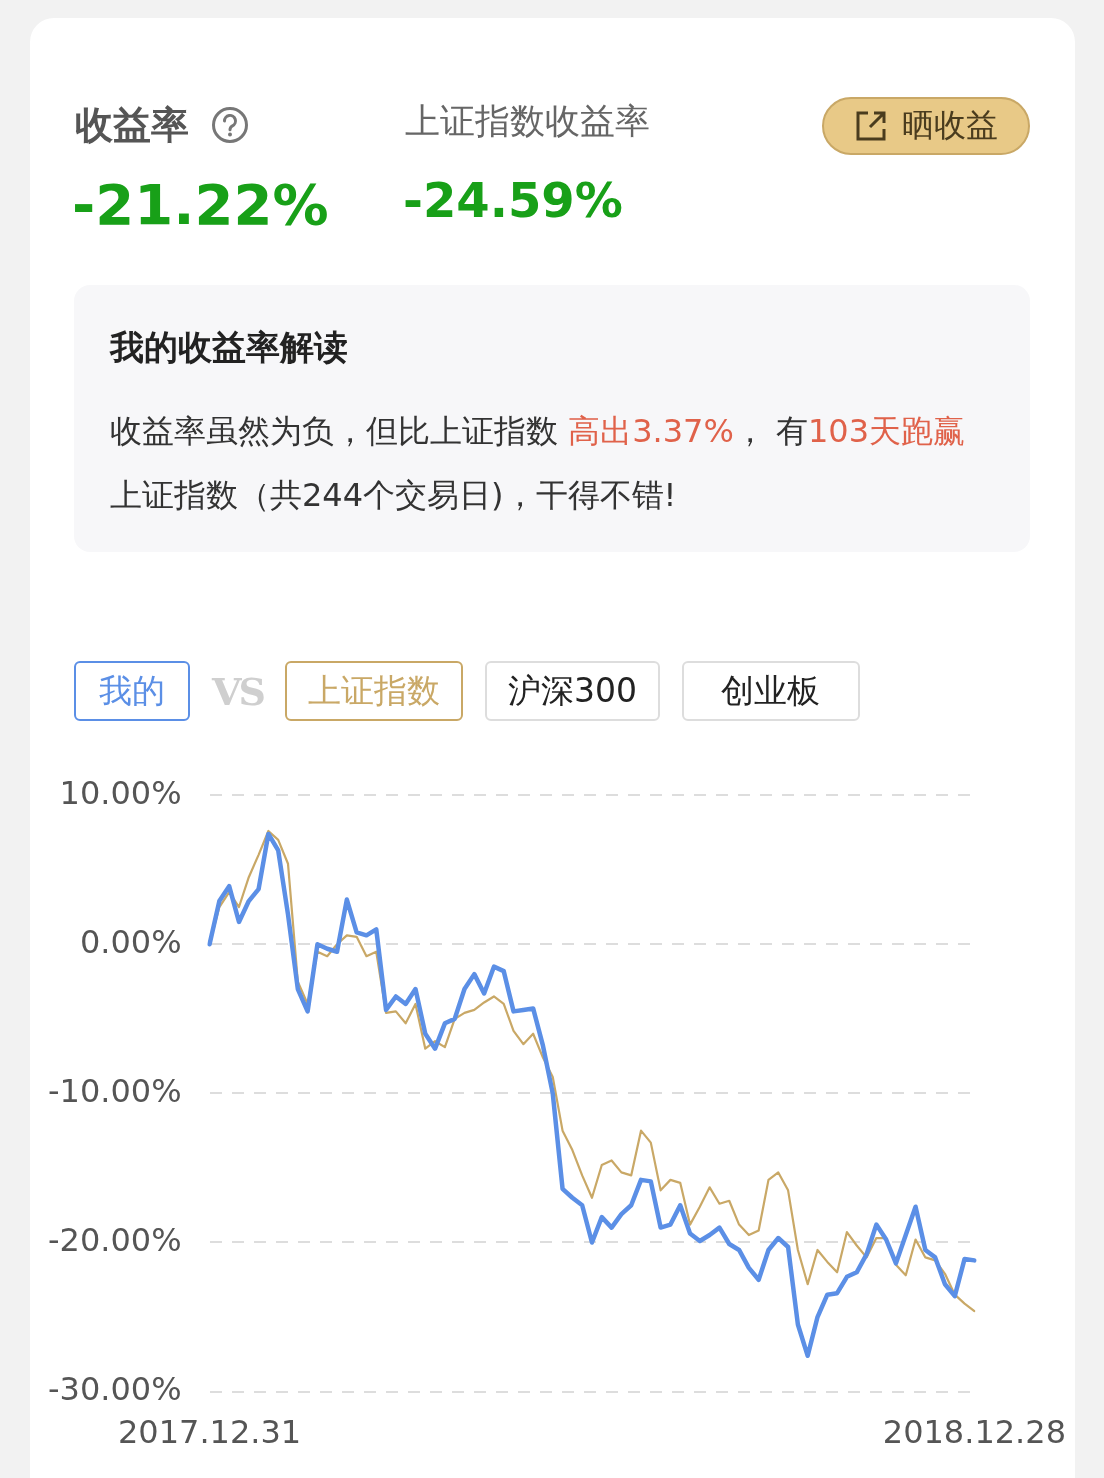 This screenshot has width=1104, height=1478. I want to click on text: 高出3.37%, so click(651, 431).